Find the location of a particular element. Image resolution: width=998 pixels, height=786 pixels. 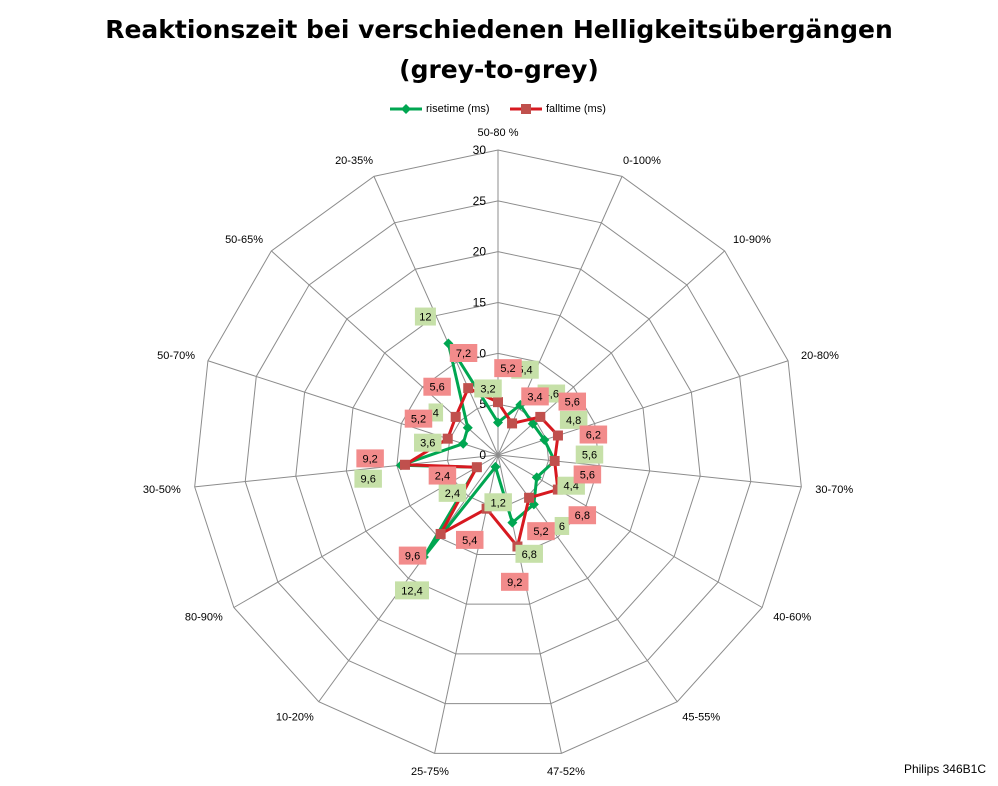

falltime-data-label: 6,8 is located at coordinates (582, 515).